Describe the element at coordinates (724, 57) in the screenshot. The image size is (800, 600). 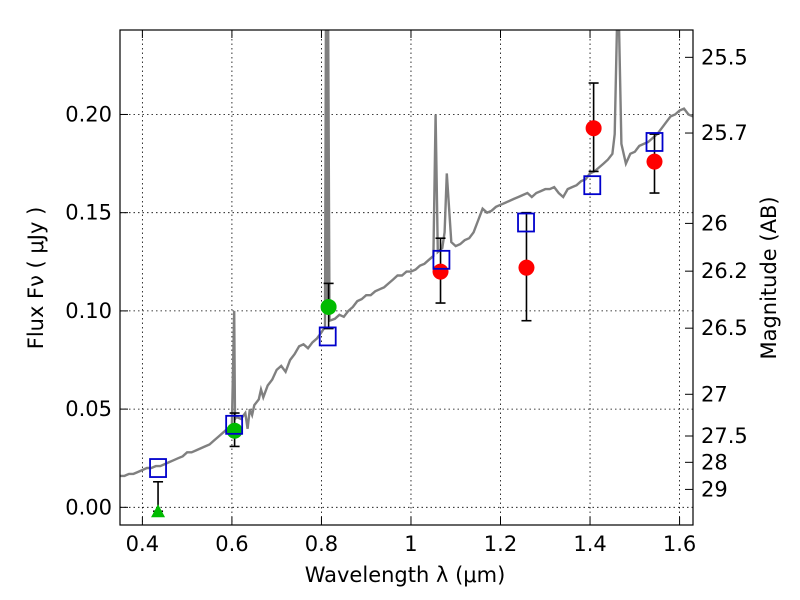
I see `right-tick-label: 25.5` at that location.